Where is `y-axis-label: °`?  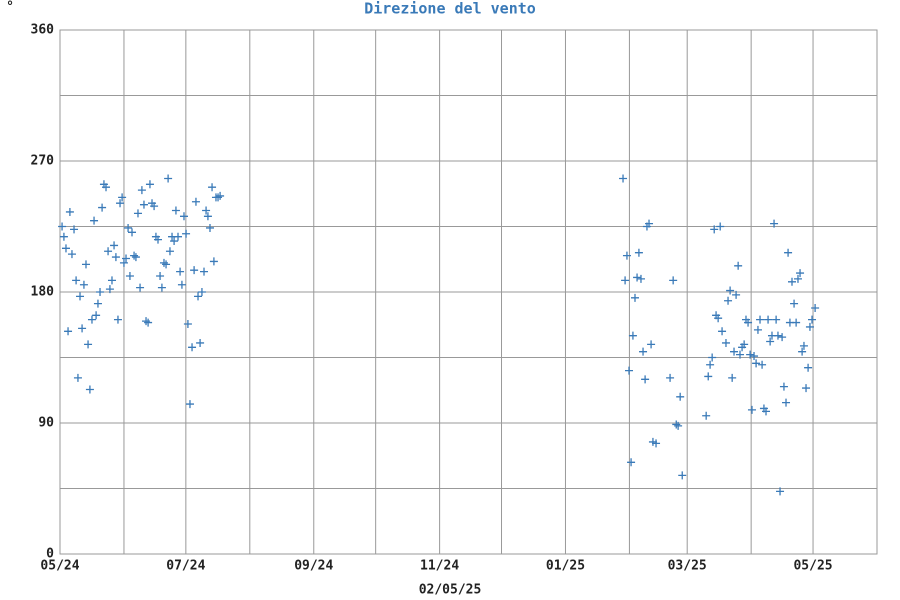 y-axis-label: ° is located at coordinates (10, 7).